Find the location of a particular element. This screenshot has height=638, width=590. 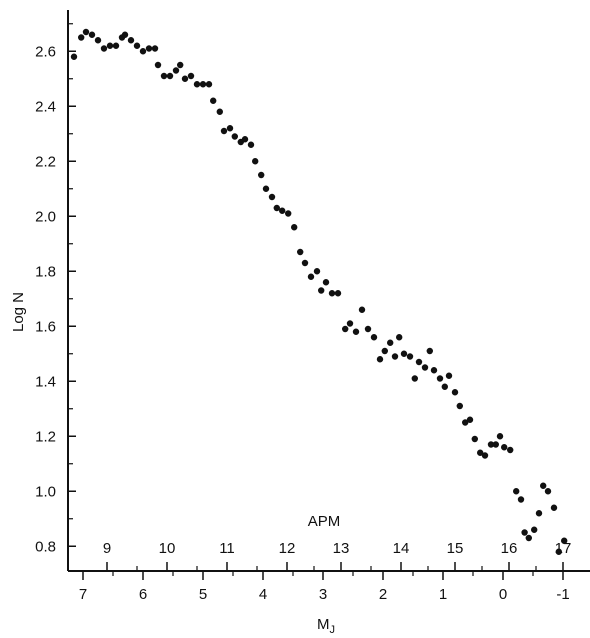

x-tick-label: 2 is located at coordinates (383, 594).